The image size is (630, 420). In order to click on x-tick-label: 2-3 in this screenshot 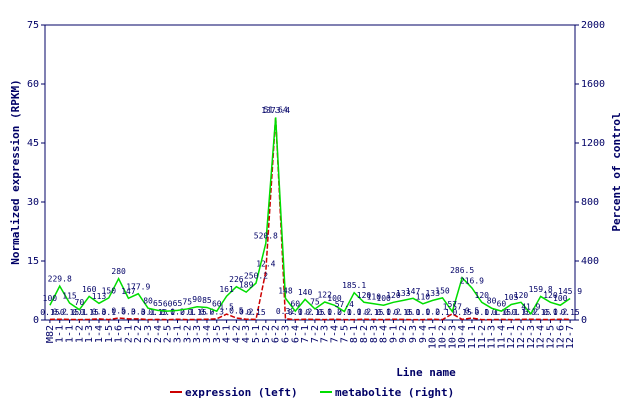, I will do `click(148, 334)`.